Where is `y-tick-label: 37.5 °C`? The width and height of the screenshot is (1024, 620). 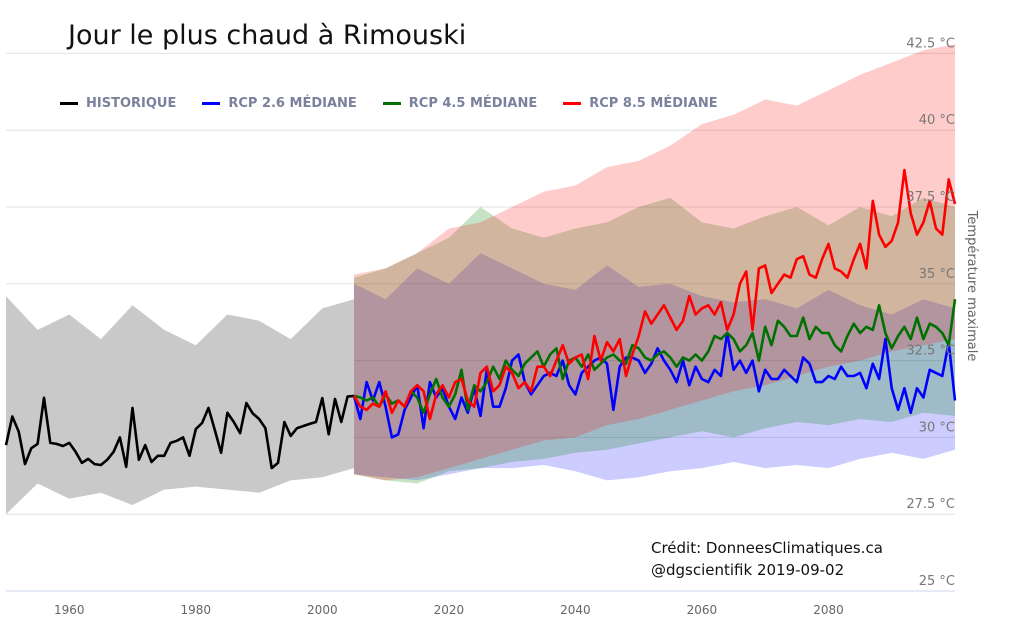 y-tick-label: 37.5 °C is located at coordinates (930, 197).